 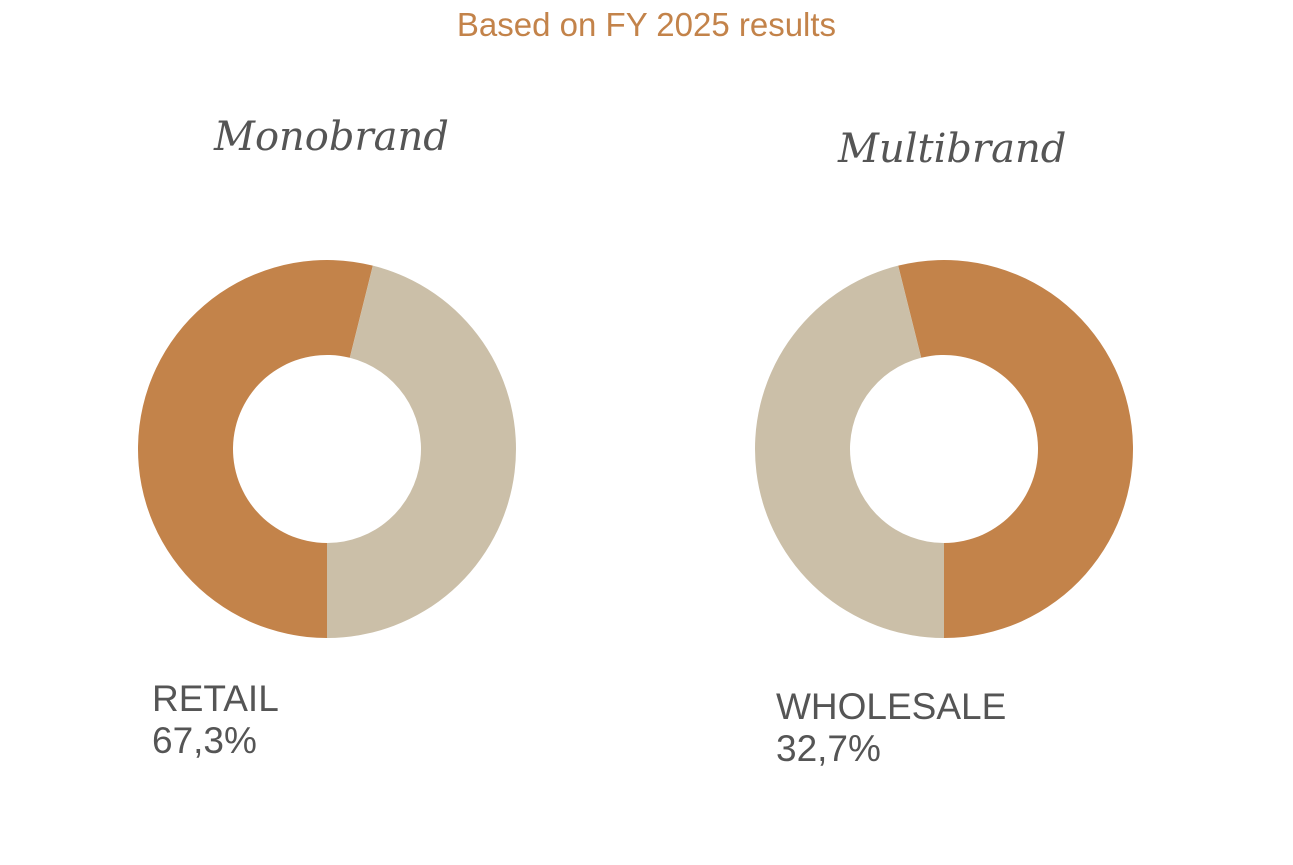 I want to click on chart-title-monobrand: Monobrand, so click(x=331, y=137).